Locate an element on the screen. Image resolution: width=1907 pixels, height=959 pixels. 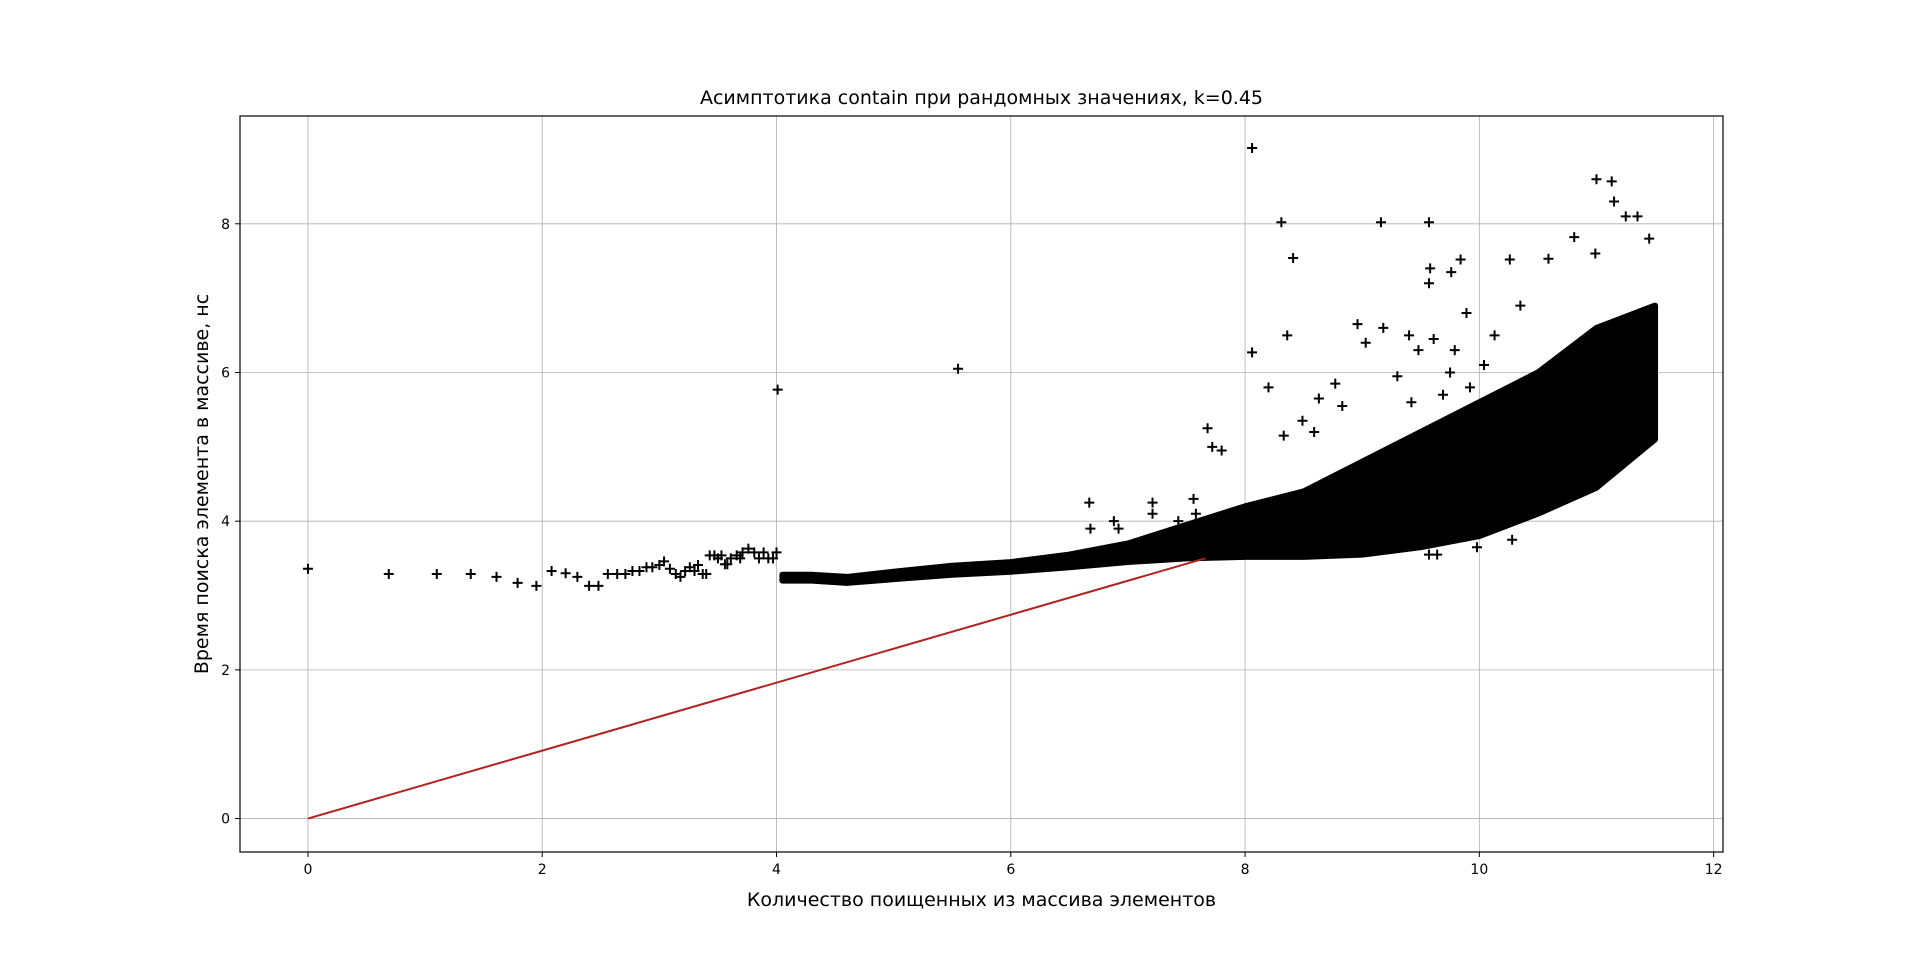
x-tick-label: 2 is located at coordinates (542, 870).